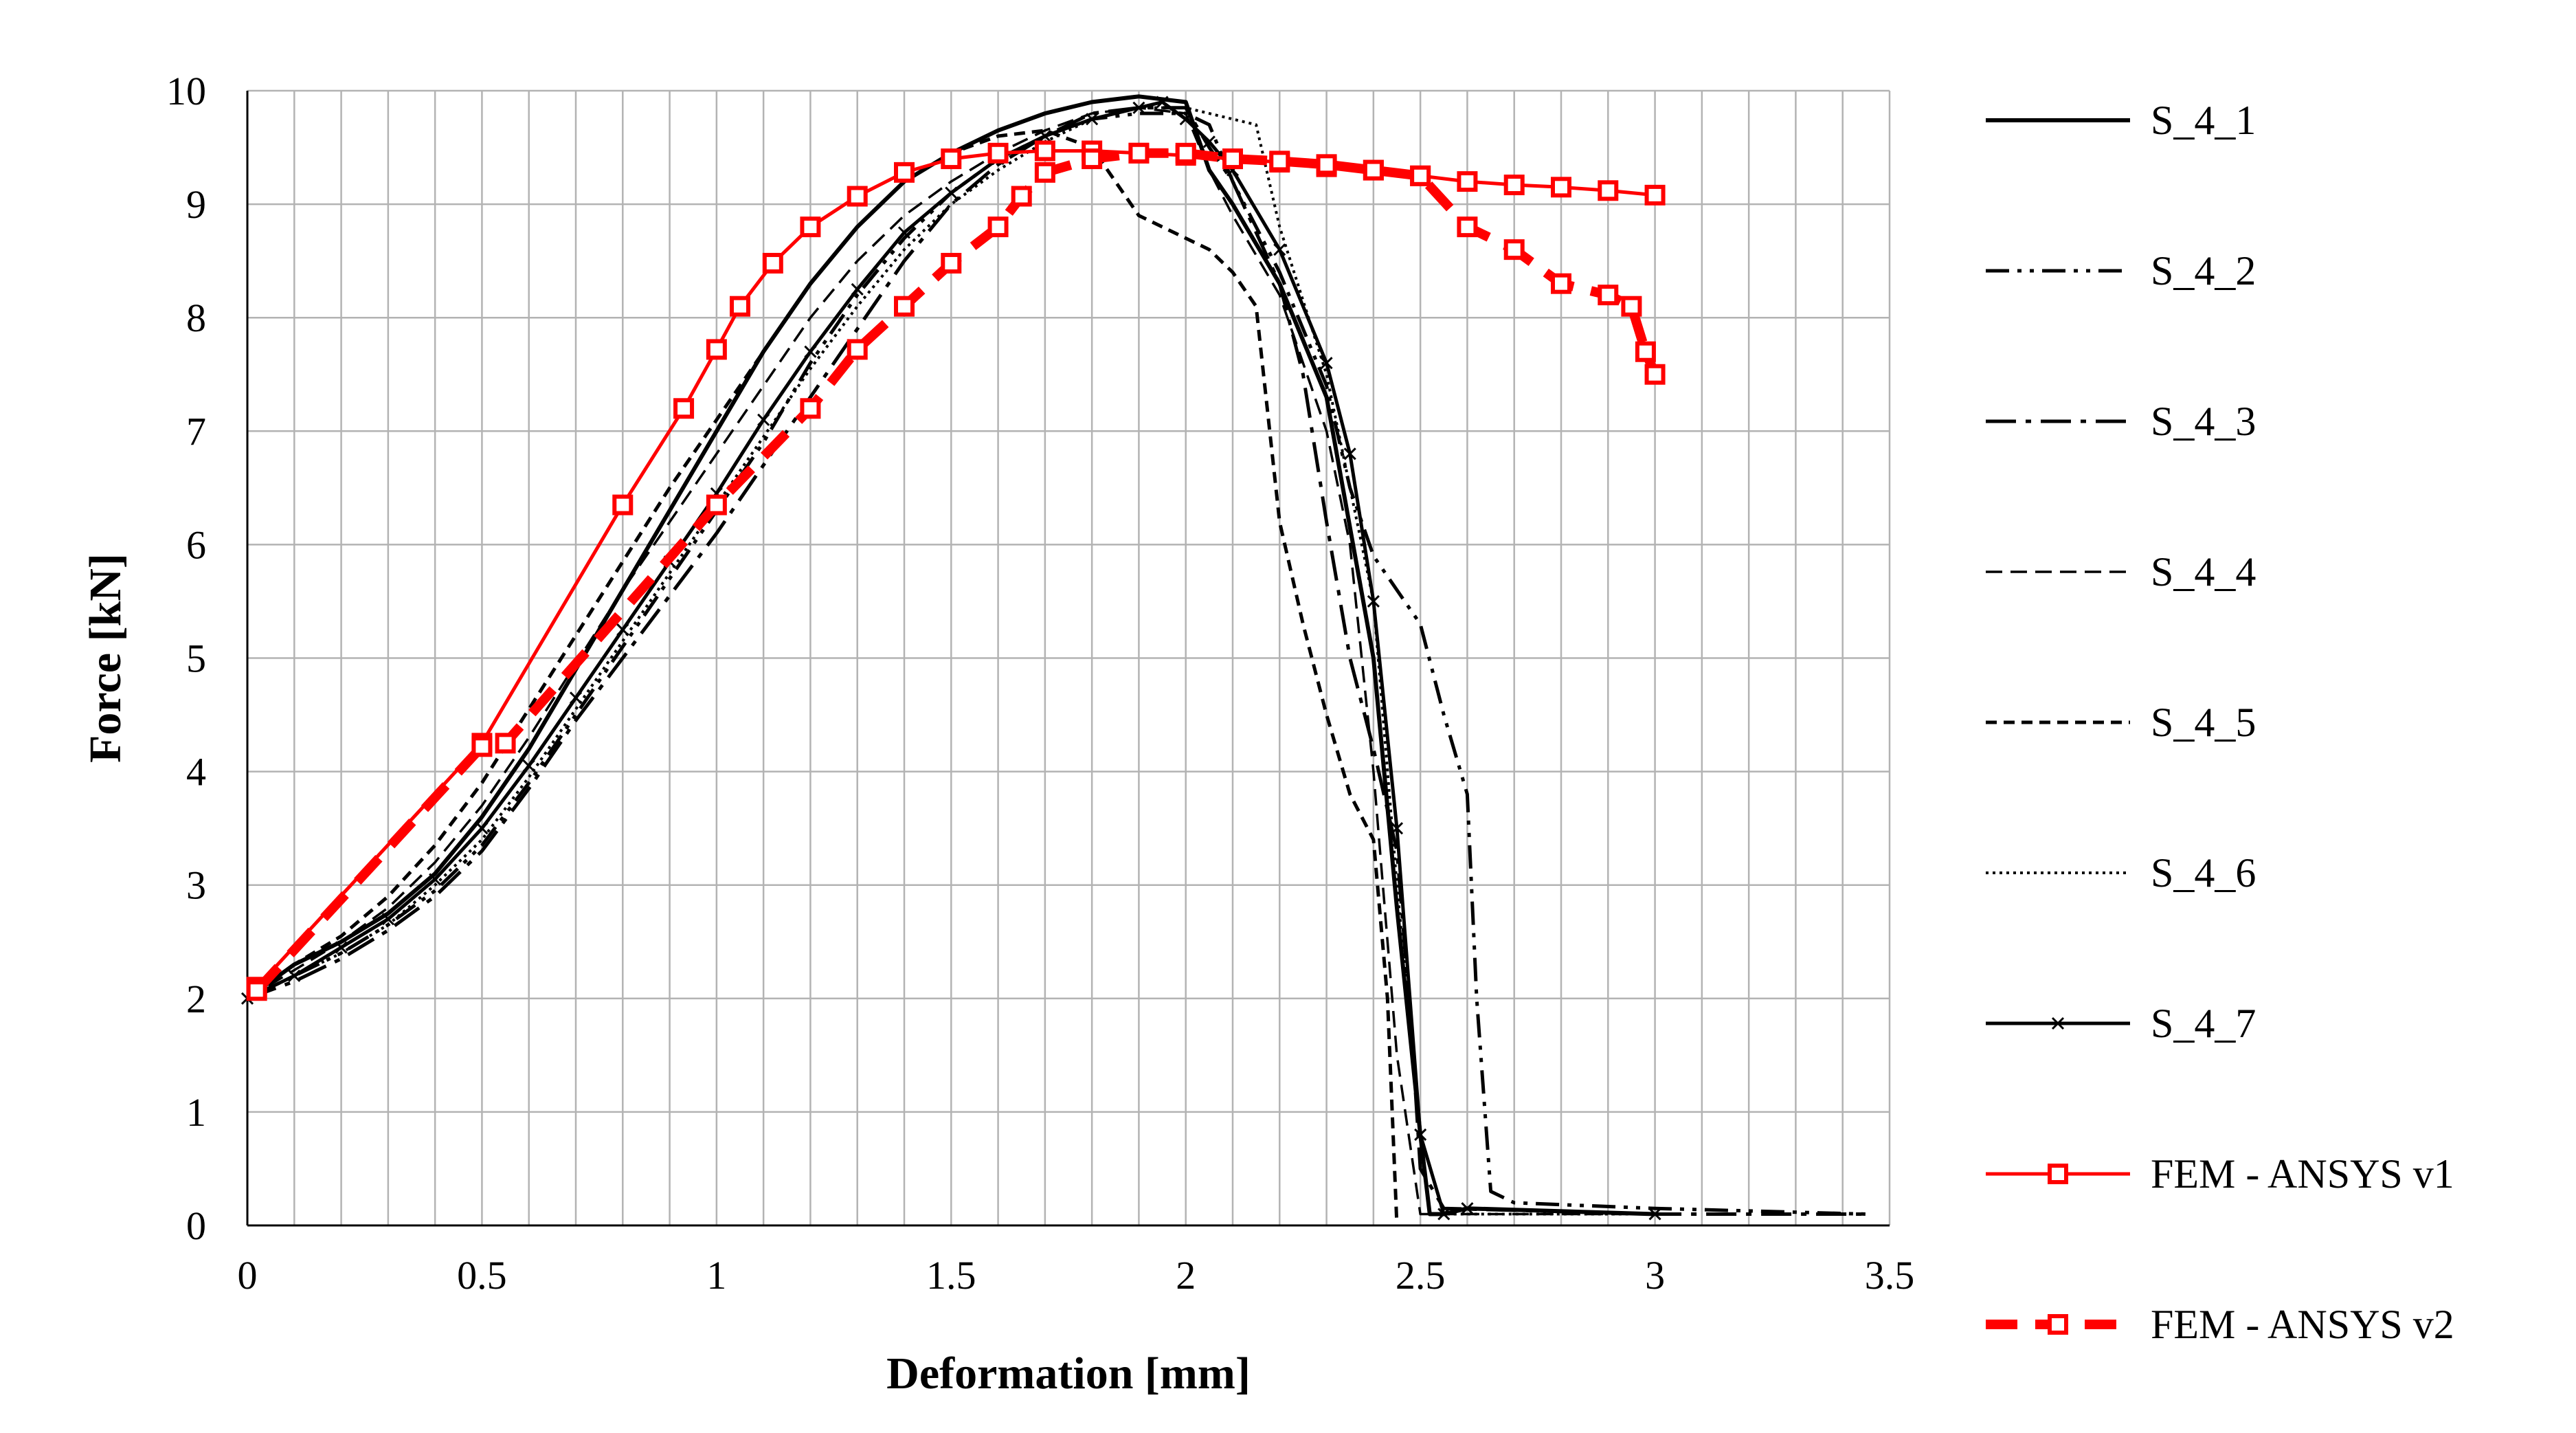 The image size is (2576, 1433). Describe the element at coordinates (482, 1275) in the screenshot. I see `x-tick-label: 0.5` at that location.